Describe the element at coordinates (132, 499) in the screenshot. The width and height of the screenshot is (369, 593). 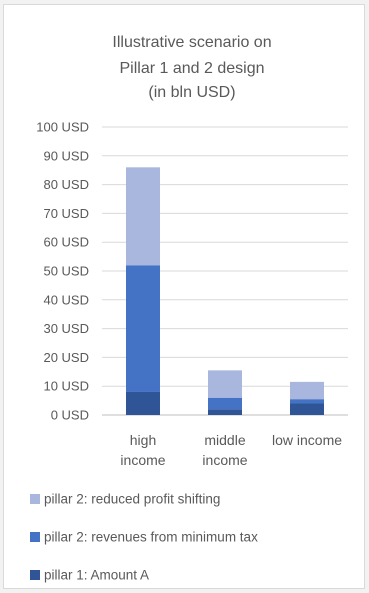
I see `legend-label: pillar 2: reduced profit shifting` at that location.